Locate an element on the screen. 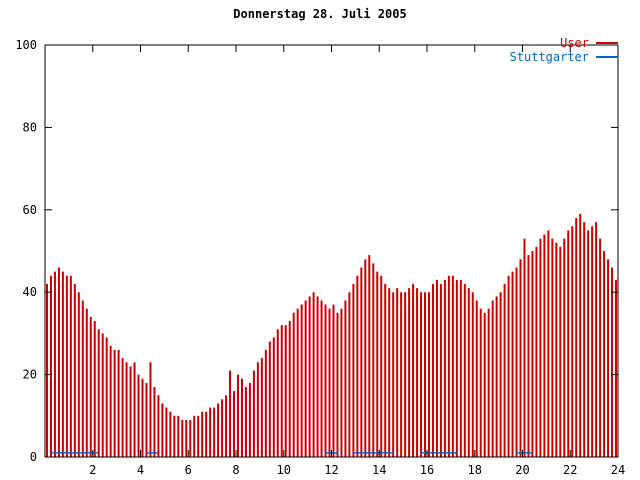 Image resolution: width=640 pixels, height=480 pixels. x-tick-label: 6 is located at coordinates (188, 470).